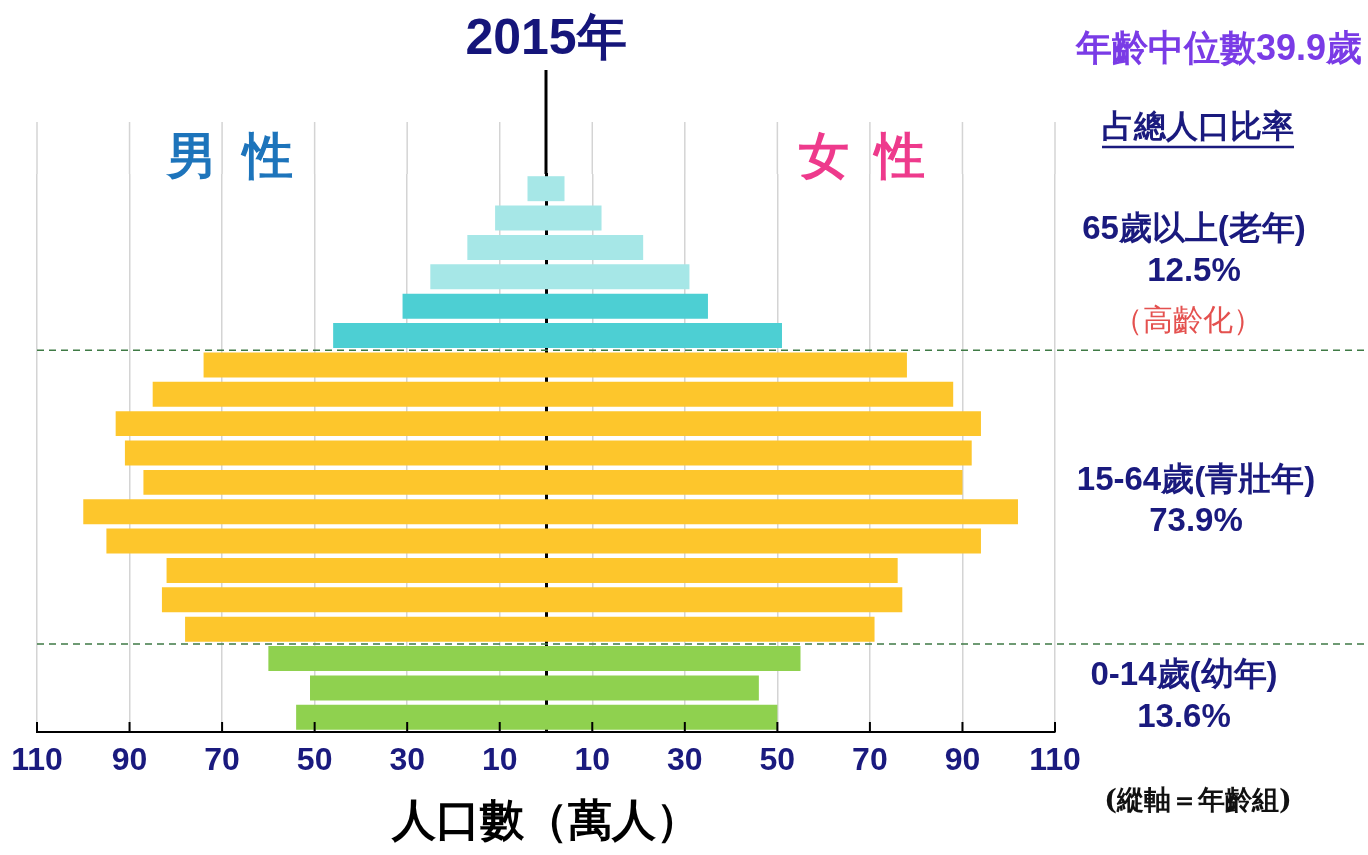 The image size is (1368, 855). Describe the element at coordinates (1196, 479) in the screenshot. I see `text: 15-64歲(青壯年)` at that location.